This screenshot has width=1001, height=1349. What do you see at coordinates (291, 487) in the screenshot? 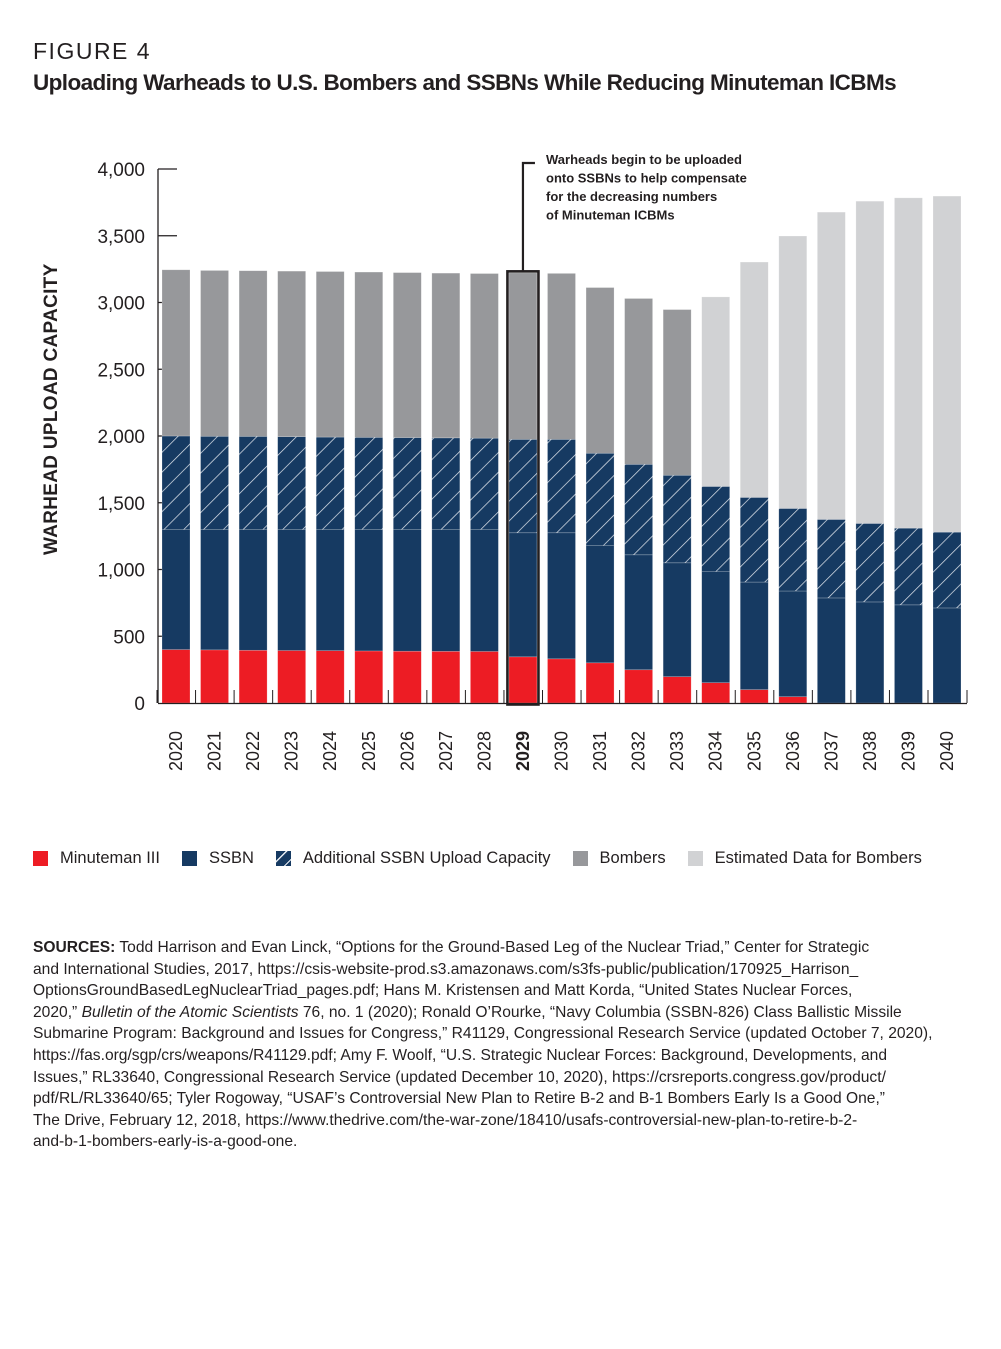
I see `bar-stack-2023` at bounding box center [291, 487].